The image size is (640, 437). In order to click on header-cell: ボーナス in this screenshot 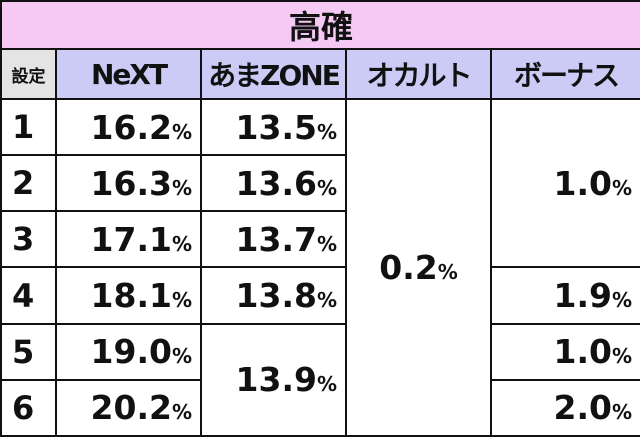, I will do `click(565, 74)`.